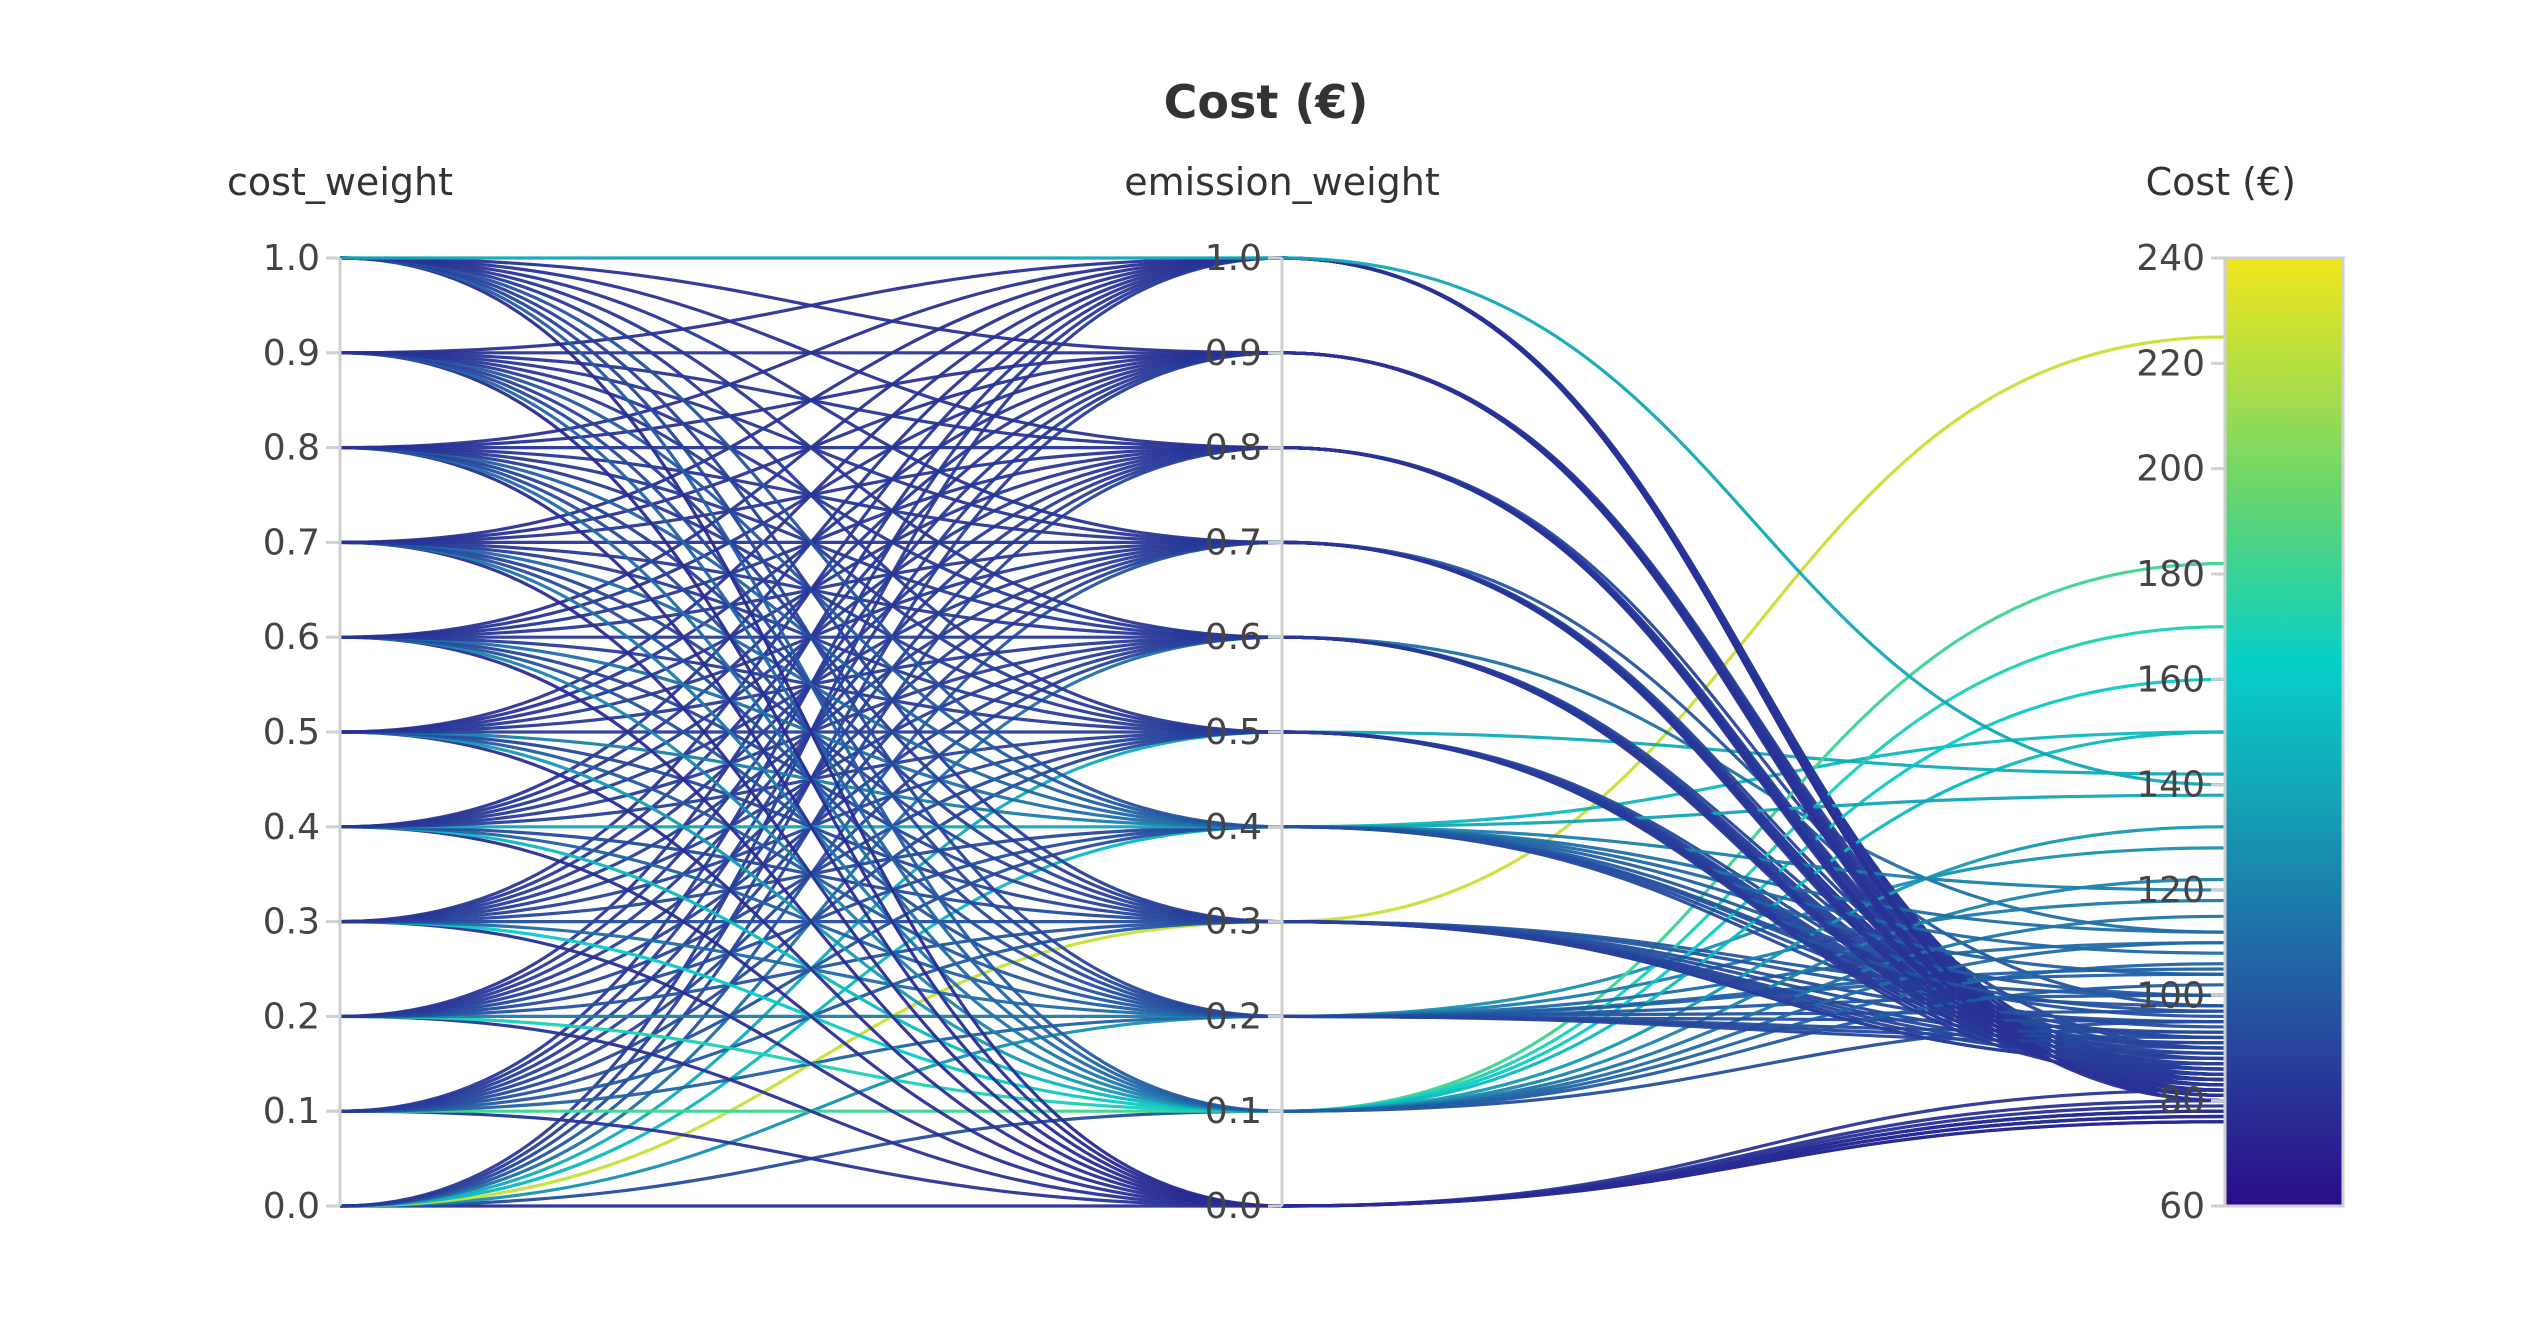  What do you see at coordinates (1282, 182) in the screenshot?
I see `axis-title: emission_weight` at bounding box center [1282, 182].